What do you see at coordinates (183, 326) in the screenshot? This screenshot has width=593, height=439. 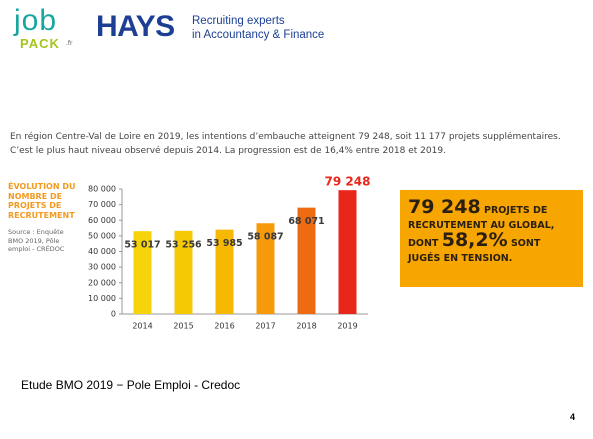 I see `x-tick-label: 2015` at bounding box center [183, 326].